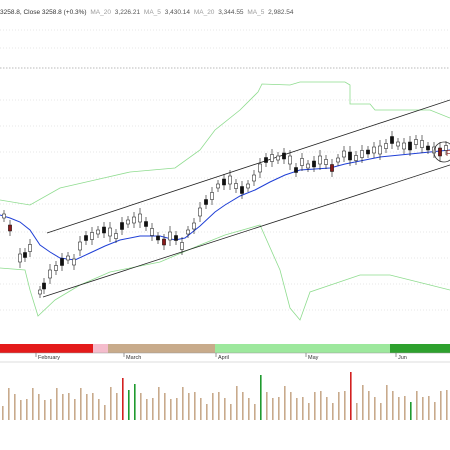 This screenshot has height=450, width=450. What do you see at coordinates (204, 12) in the screenshot?
I see `indicator-label: MA_20` at bounding box center [204, 12].